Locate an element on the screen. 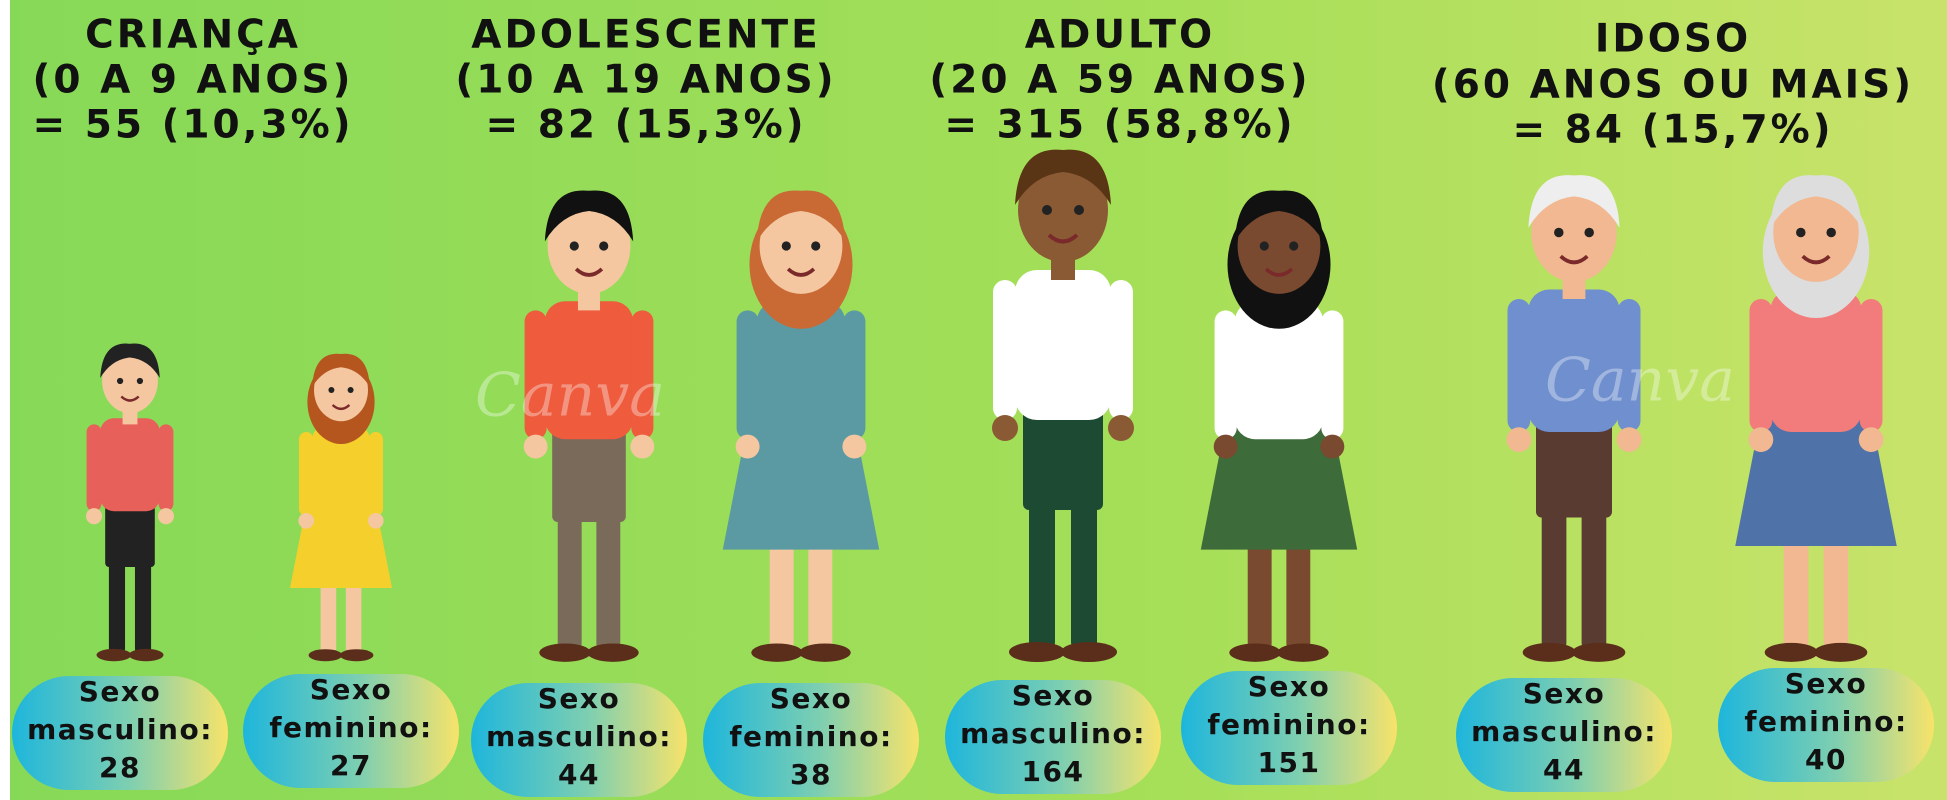  group-title: = 55 (10,3%) is located at coordinates (192, 125).